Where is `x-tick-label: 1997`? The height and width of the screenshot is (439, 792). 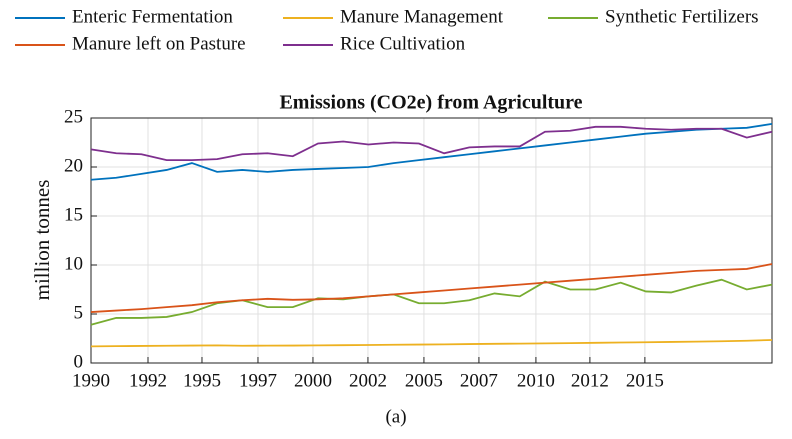 x-tick-label: 1997 is located at coordinates (258, 380).